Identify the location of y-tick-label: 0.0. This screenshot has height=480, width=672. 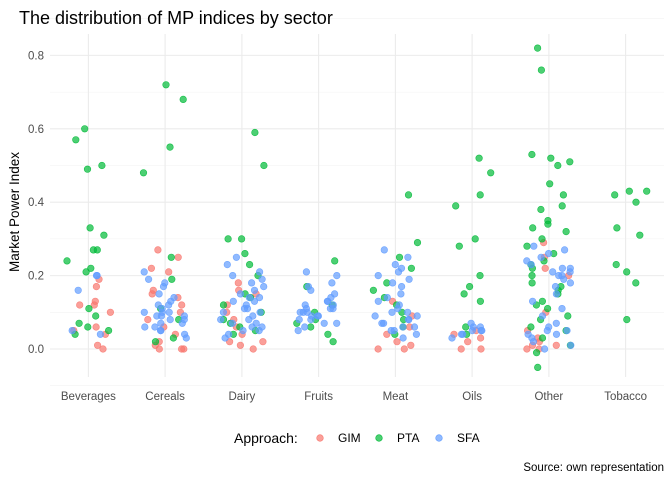
(36, 350).